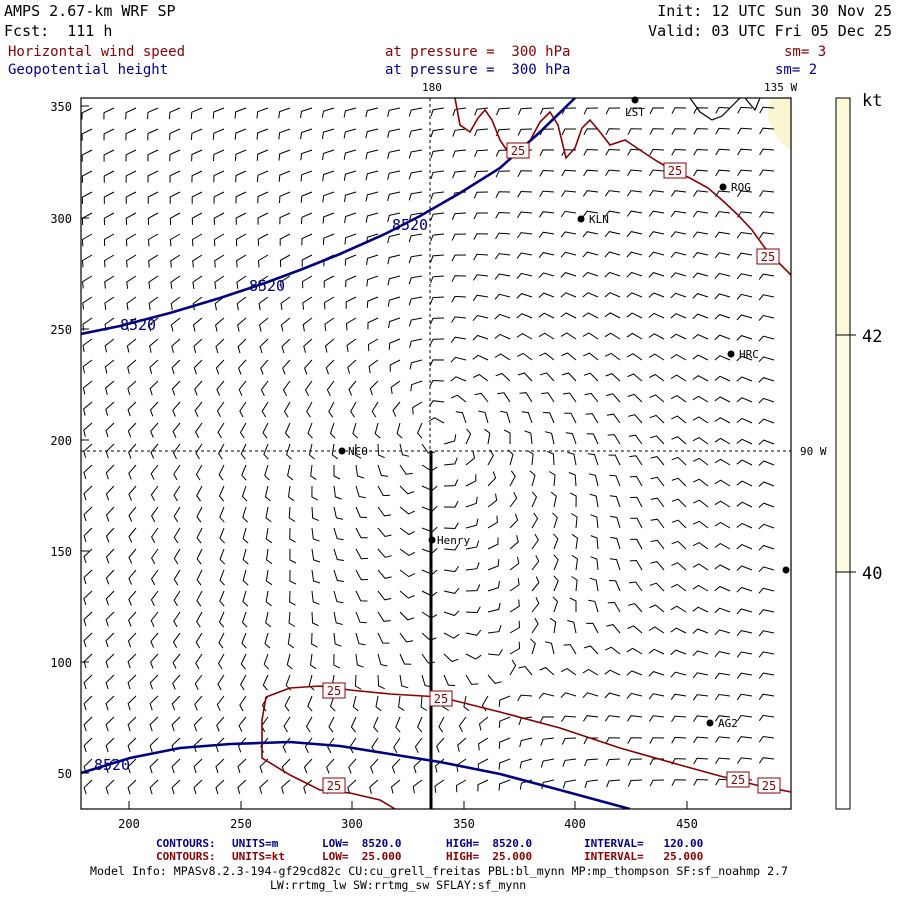  What do you see at coordinates (441, 699) in the screenshot?
I see `speed-label-5: 25` at bounding box center [441, 699].